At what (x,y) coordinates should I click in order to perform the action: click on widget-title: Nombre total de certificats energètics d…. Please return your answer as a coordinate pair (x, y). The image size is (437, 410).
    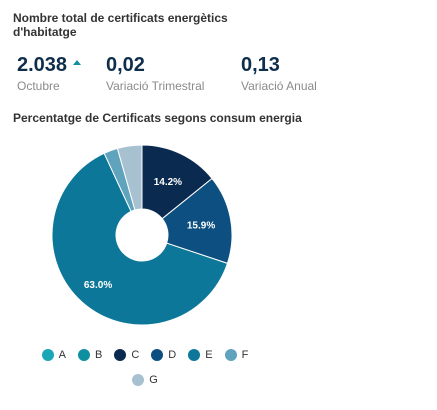
    Looking at the image, I should click on (120, 25).